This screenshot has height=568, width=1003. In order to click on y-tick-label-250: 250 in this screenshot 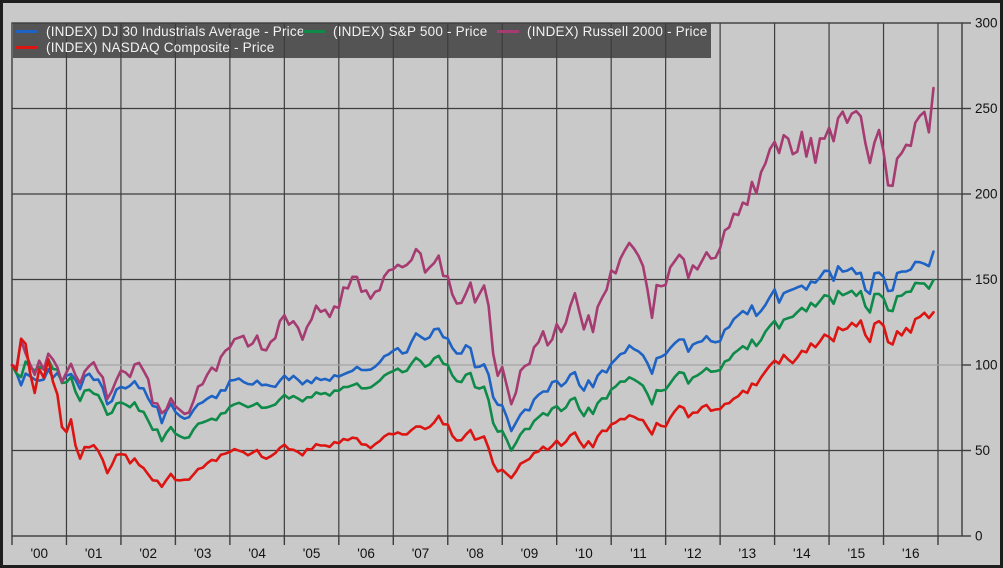, I will do `click(986, 108)`.